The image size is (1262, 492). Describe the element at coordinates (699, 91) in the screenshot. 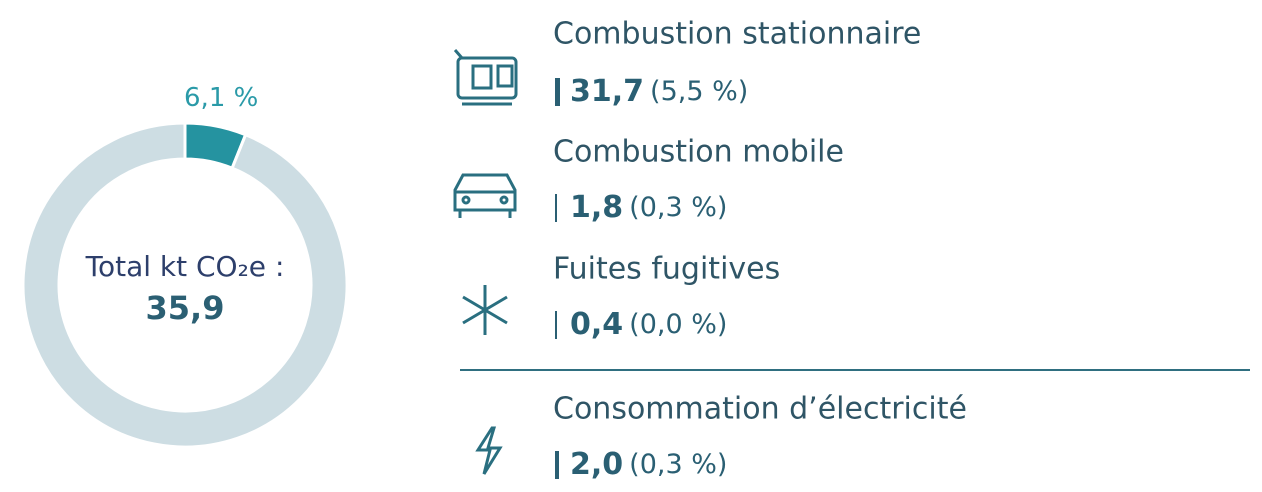

I see `item-share: (5,5 %)` at that location.